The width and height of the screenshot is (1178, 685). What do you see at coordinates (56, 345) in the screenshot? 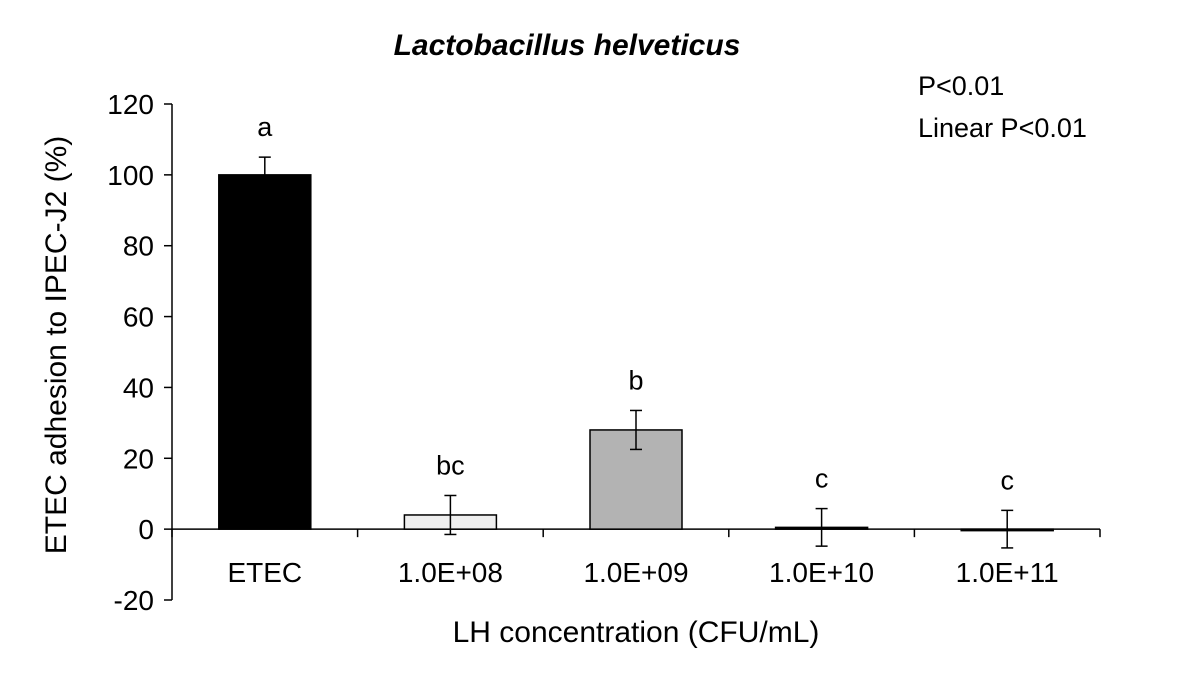
I see `y-axis-label: ETEC adhesion to IPEC-J2 (%)` at bounding box center [56, 345].